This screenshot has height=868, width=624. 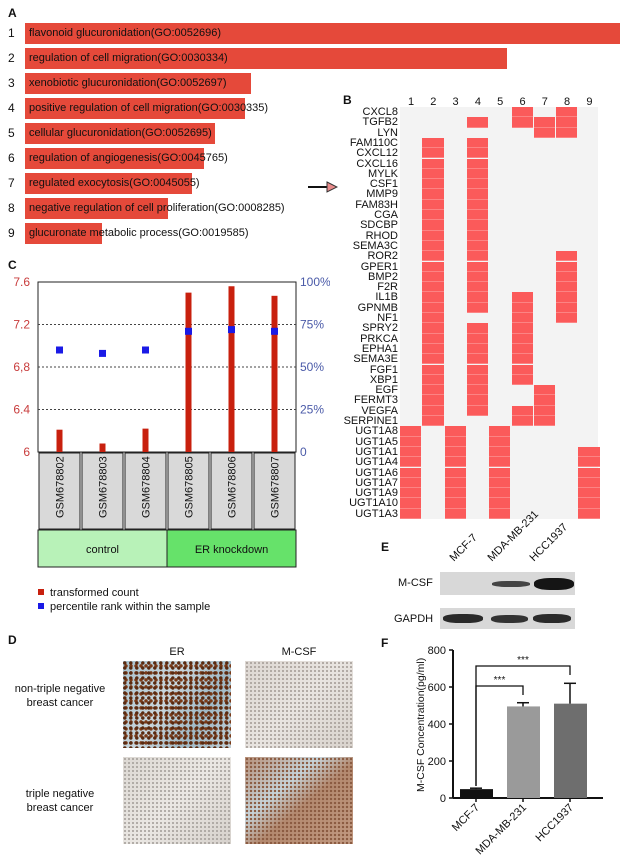 What do you see at coordinates (21, 367) in the screenshot?
I see `left-tick-label: 6,8` at bounding box center [21, 367].